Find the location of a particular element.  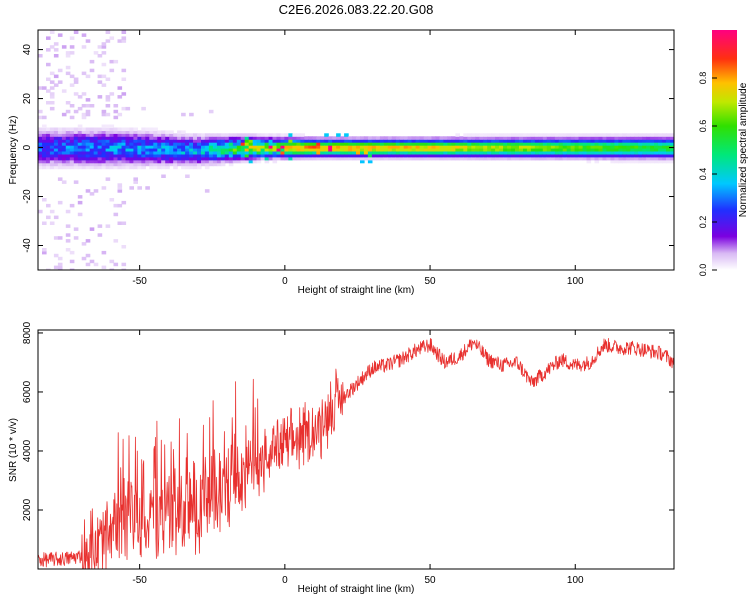

x-tick-label: 50 is located at coordinates (430, 580).